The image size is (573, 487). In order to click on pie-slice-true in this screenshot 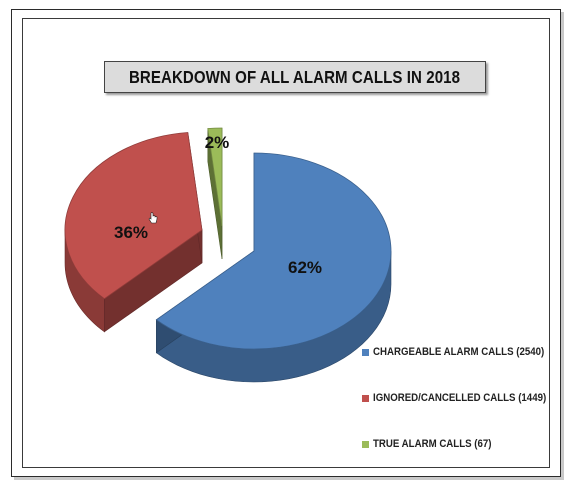, I will do `click(215, 177)`.